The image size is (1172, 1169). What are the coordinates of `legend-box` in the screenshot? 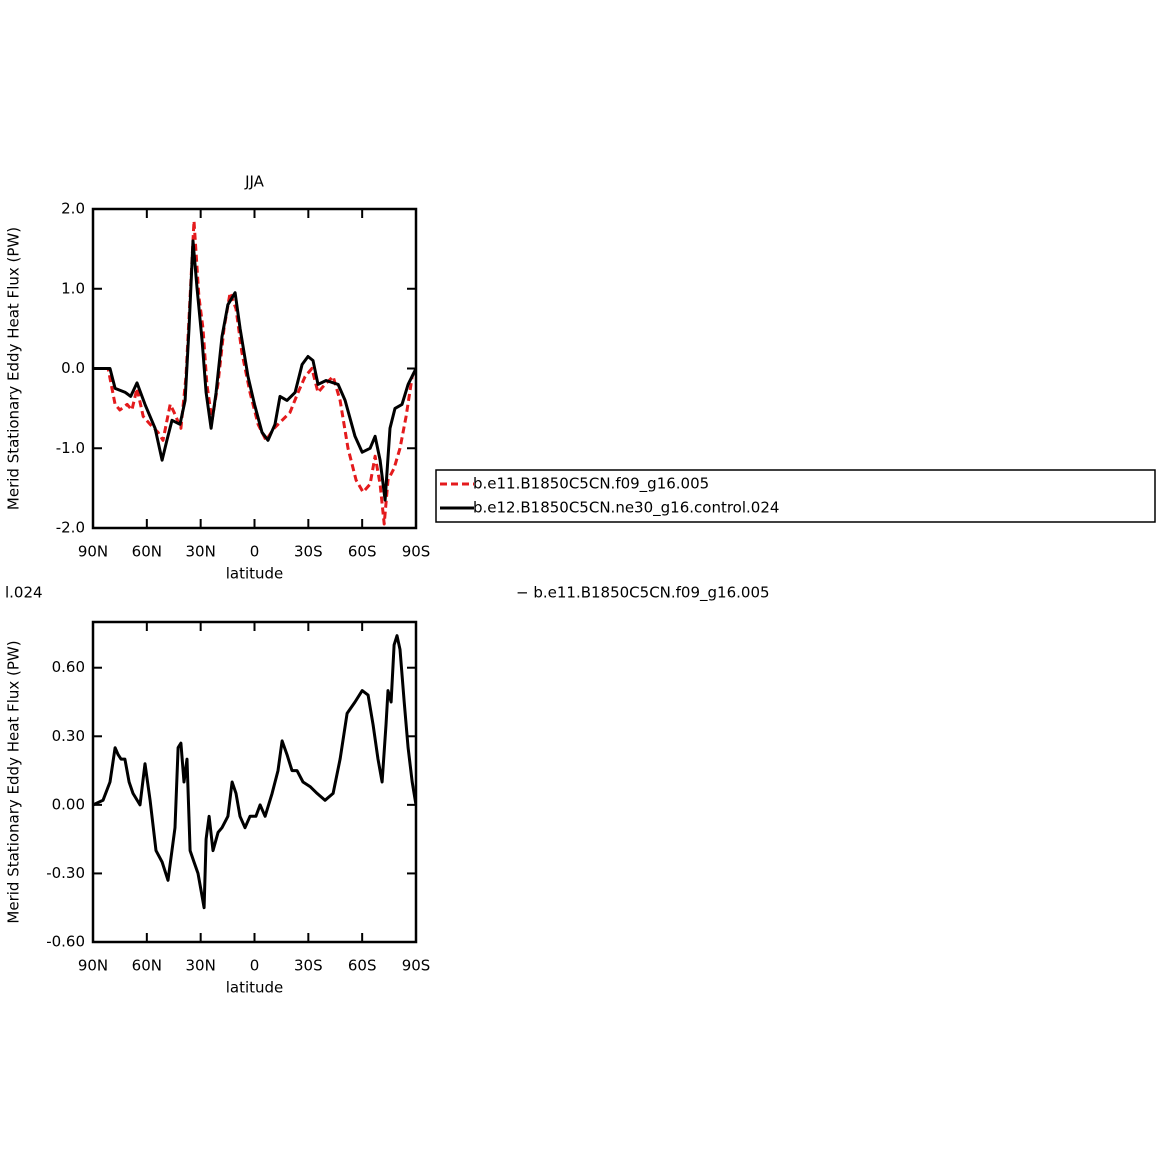 It's located at (795, 496).